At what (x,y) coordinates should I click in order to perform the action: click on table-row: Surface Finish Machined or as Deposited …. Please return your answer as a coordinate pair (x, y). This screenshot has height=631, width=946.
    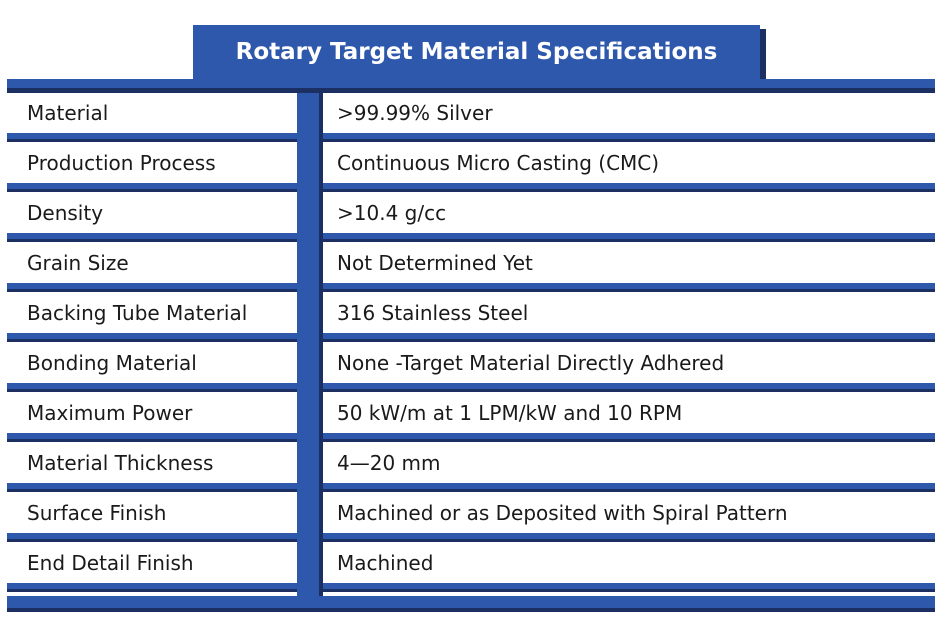
    Looking at the image, I should click on (471, 516).